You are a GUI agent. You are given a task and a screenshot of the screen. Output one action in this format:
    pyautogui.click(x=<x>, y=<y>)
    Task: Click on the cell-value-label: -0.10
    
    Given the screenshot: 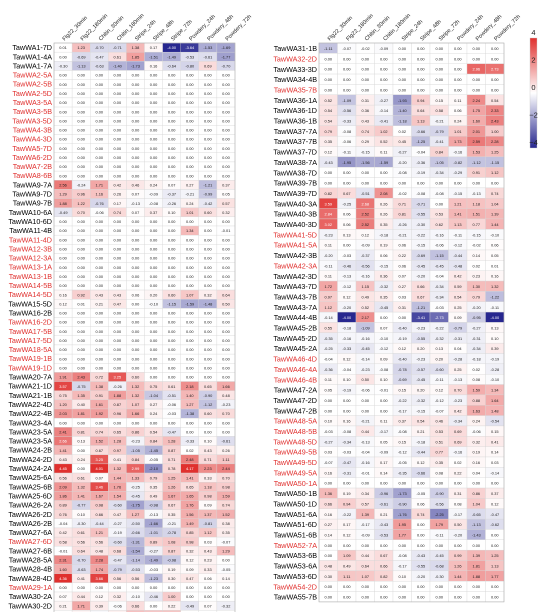 What is the action you would take?
    pyautogui.click(x=384, y=338)
    